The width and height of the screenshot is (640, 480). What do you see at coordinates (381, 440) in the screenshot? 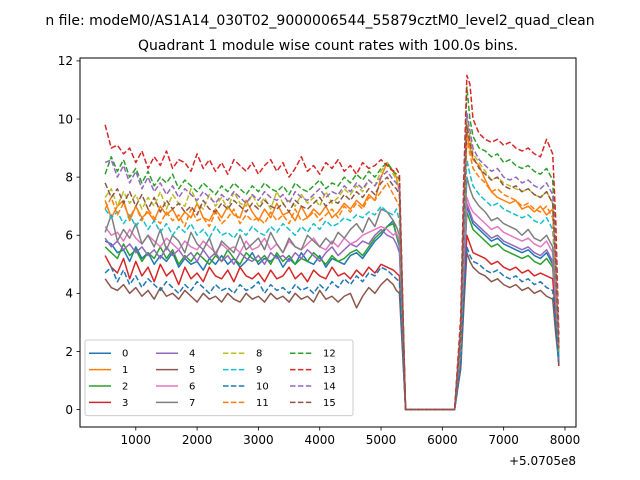
I see `x-tick-label: 5000` at bounding box center [381, 440].